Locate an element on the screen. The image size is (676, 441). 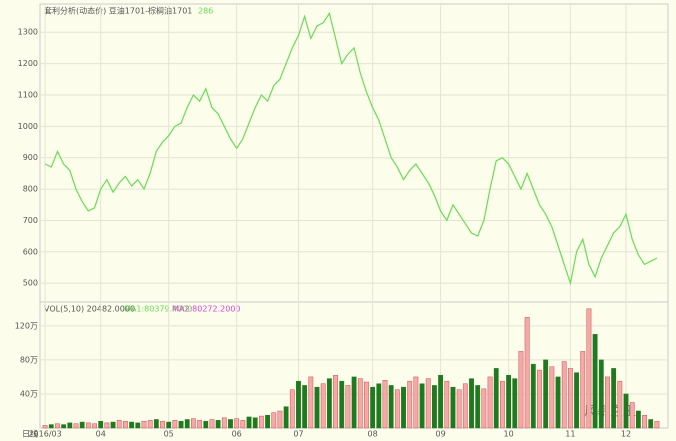
volume-title: VOL(5,10) 20482.0000 is located at coordinates (89, 309).